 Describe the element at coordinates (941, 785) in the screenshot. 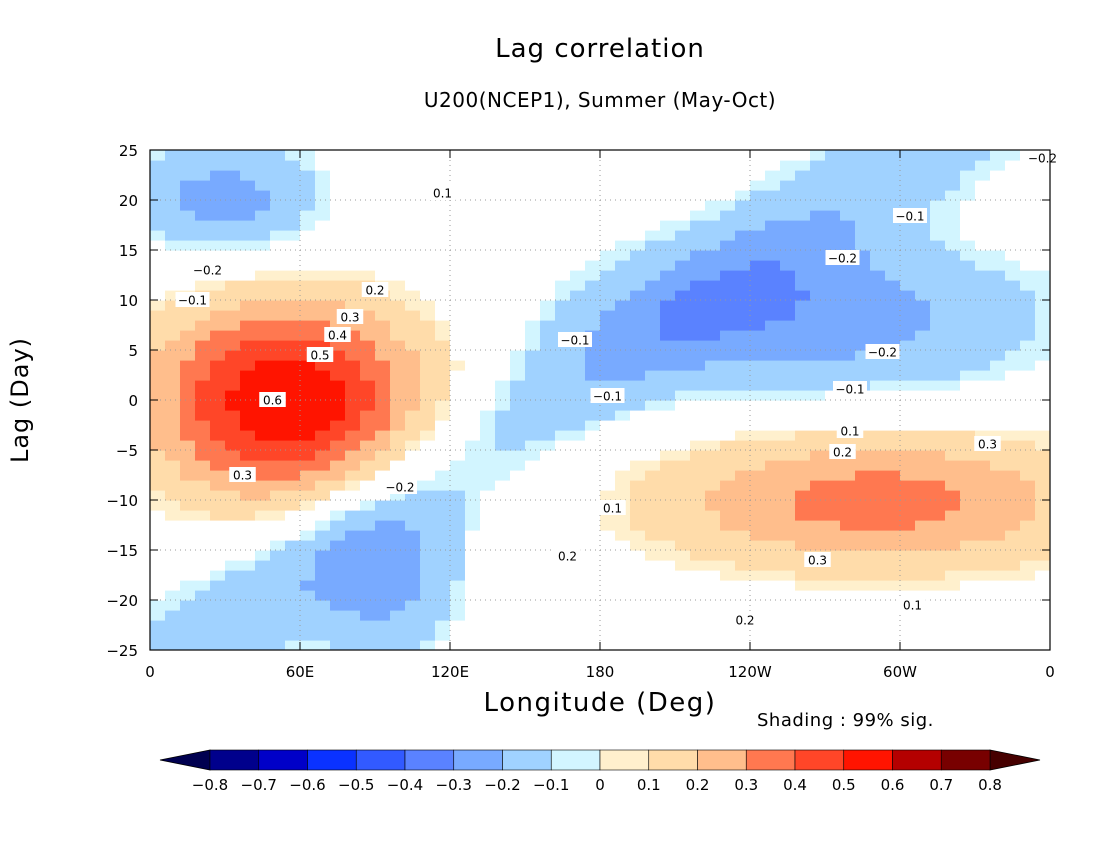

I see `colorbar-tick-label: 0.7` at that location.